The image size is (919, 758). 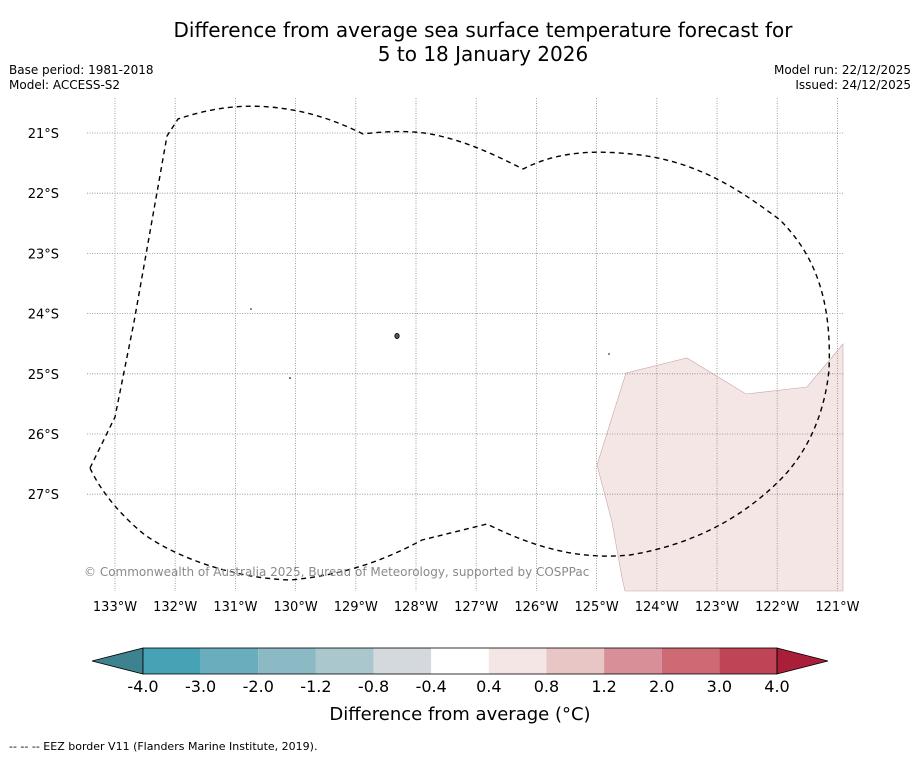 I want to click on issued-date: Issued: 24/12/2025, so click(x=853, y=85).